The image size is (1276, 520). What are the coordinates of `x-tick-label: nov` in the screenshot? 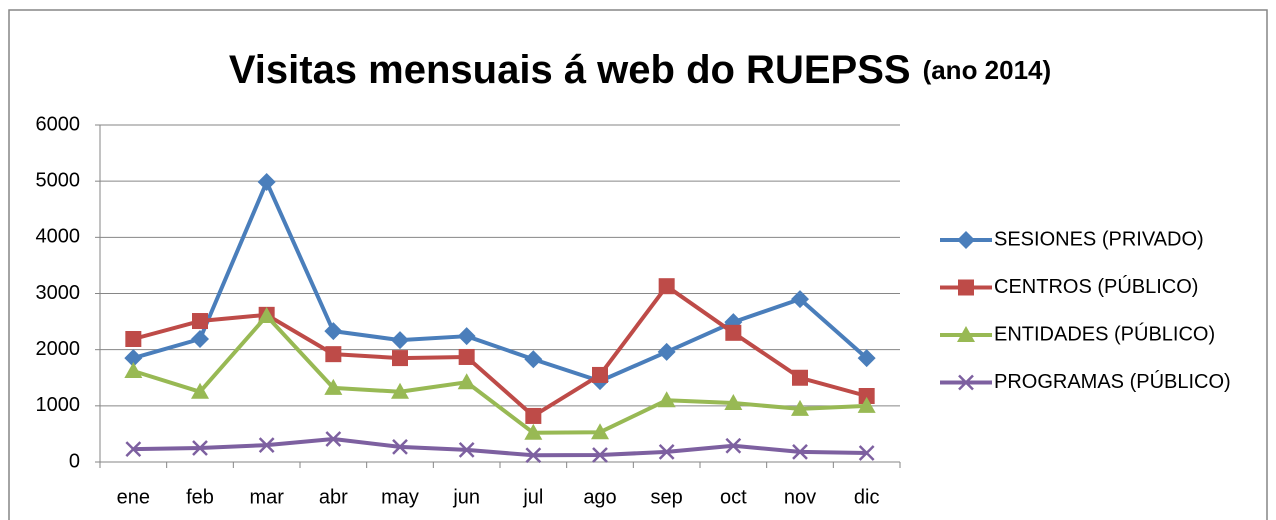 It's located at (800, 497).